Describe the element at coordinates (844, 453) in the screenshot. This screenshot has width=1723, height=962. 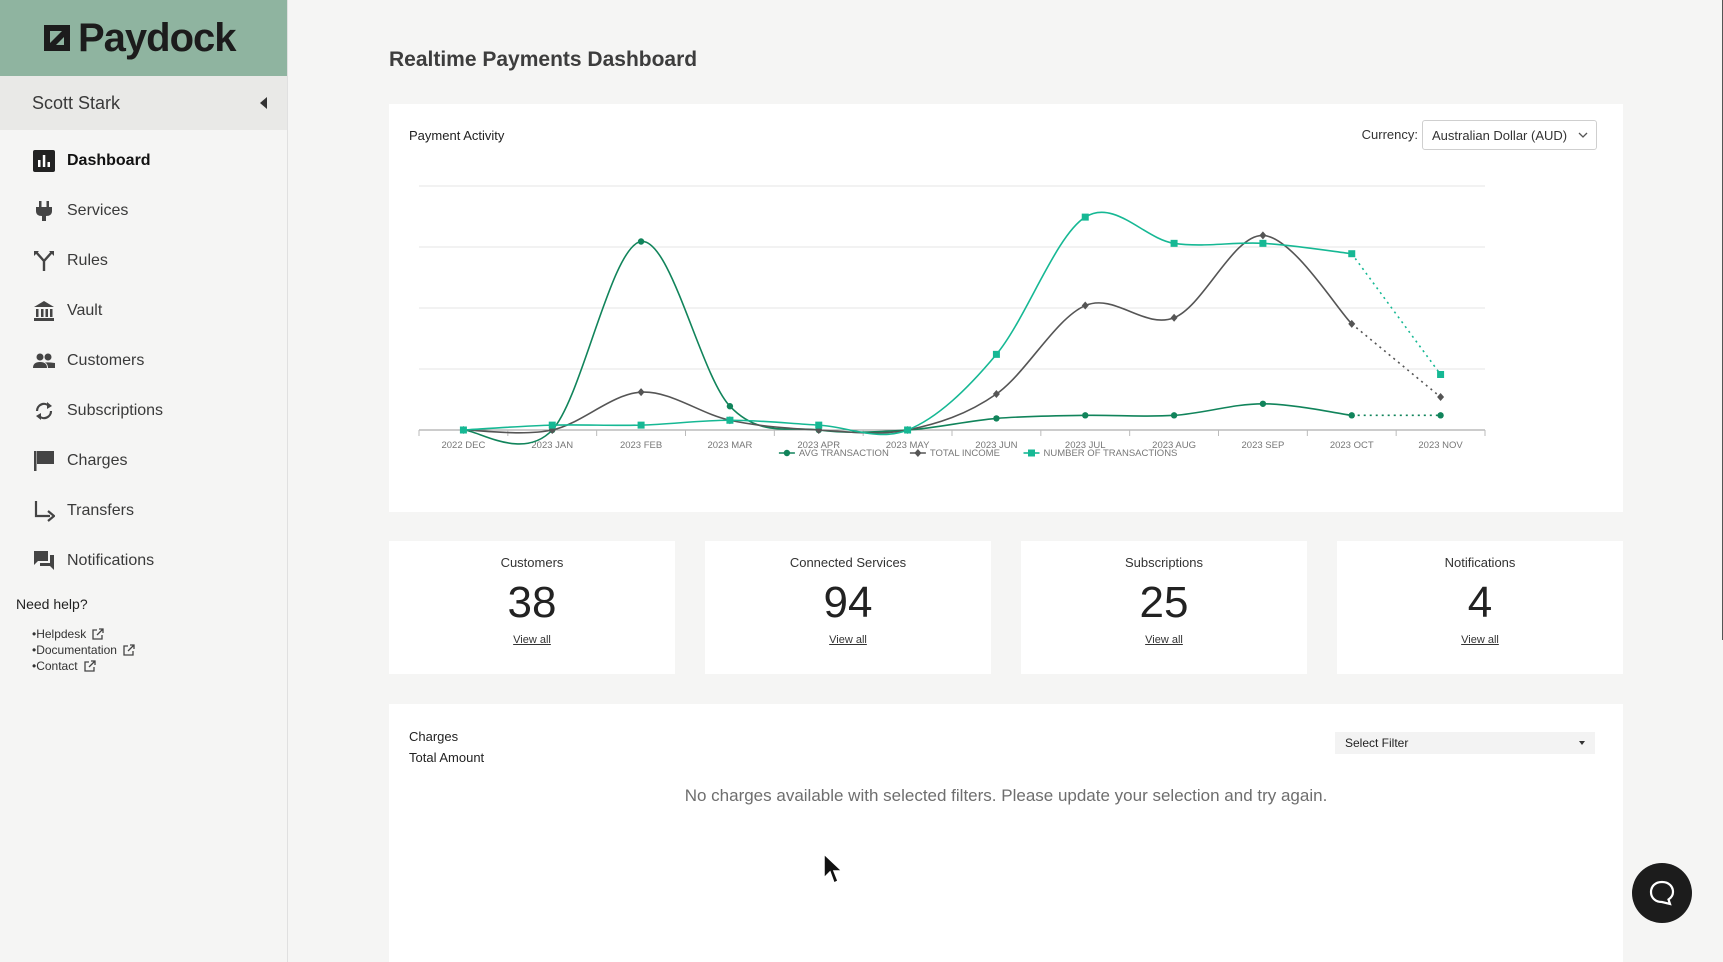
I see `legend-label: AVG TRANSACTION` at that location.